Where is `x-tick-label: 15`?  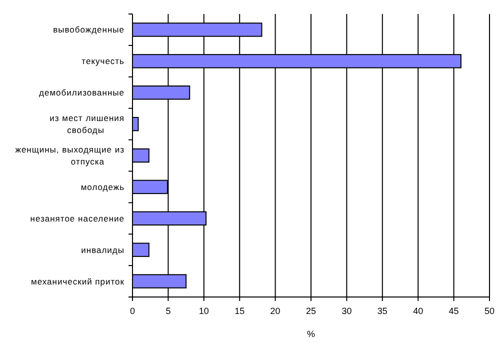 x-tick-label: 15 is located at coordinates (239, 311).